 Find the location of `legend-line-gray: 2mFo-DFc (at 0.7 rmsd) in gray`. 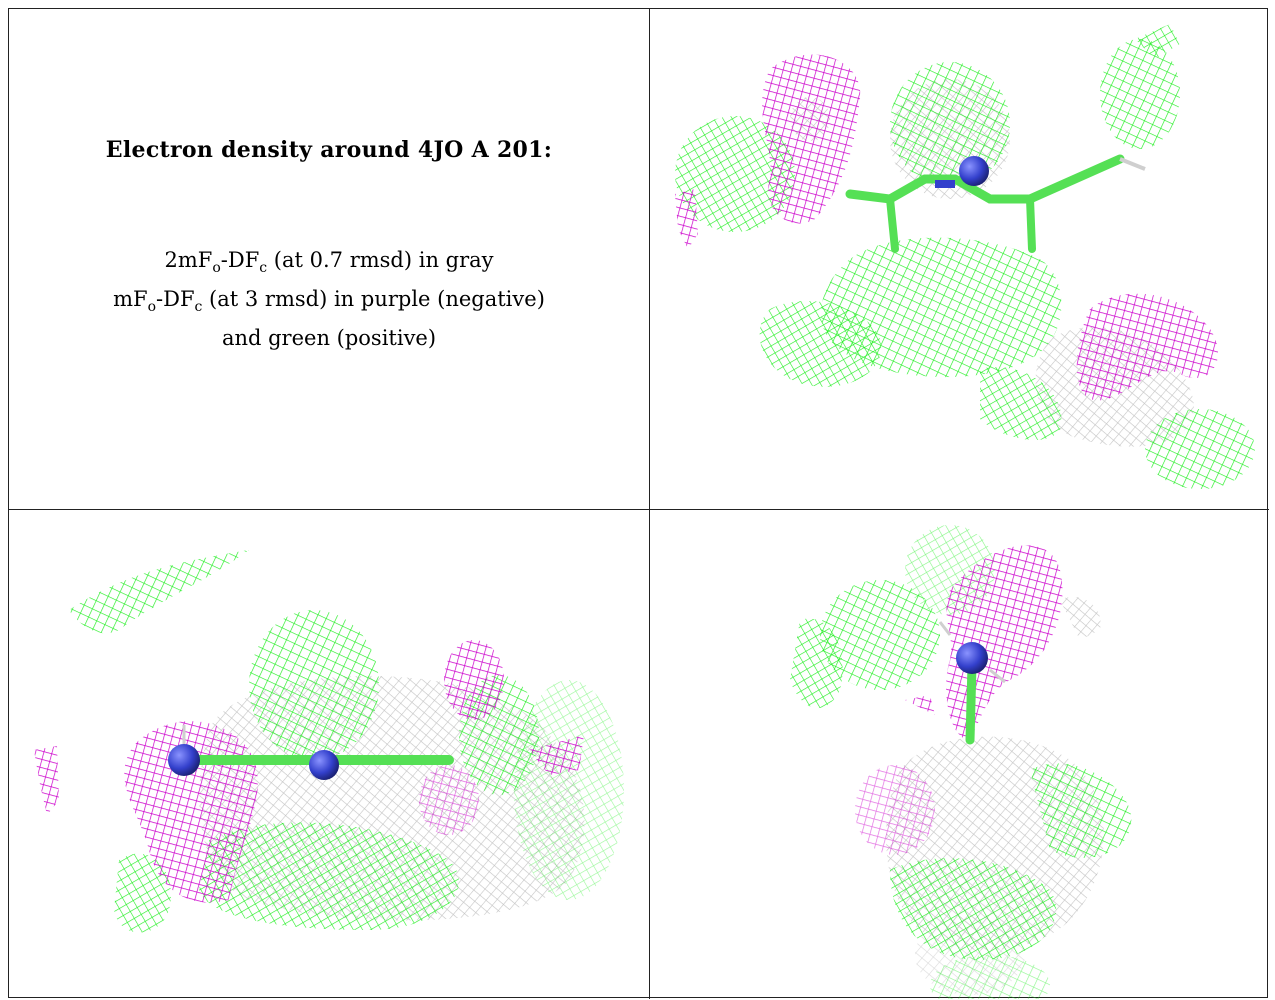

legend-line-gray: 2mFo-DFc (at 0.7 rmsd) in gray is located at coordinates (329, 262).